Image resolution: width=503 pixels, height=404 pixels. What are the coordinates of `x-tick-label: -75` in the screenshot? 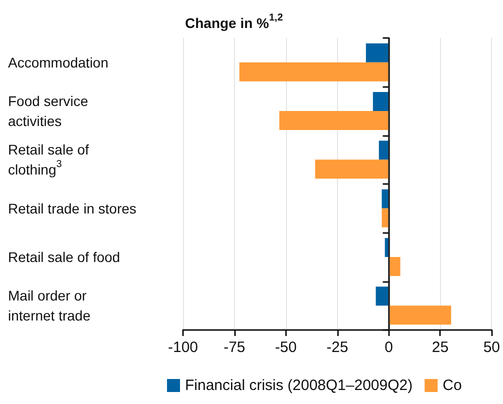 It's located at (235, 347).